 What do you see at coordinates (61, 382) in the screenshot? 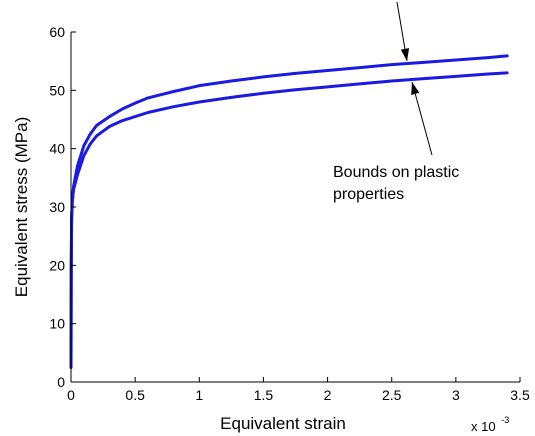
I see `y-tick-label: 0` at bounding box center [61, 382].